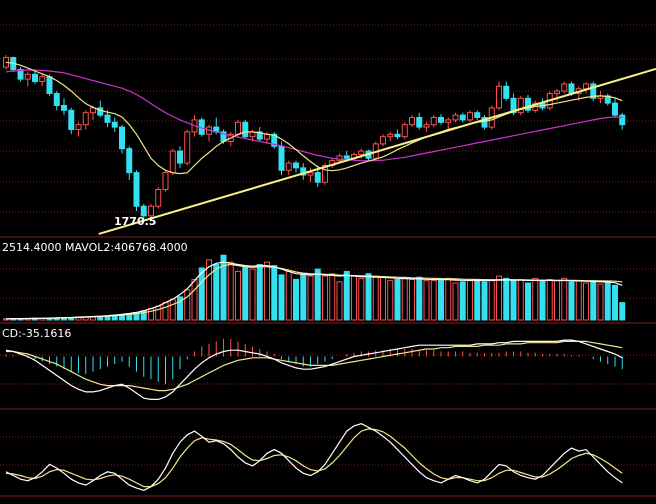 This screenshot has height=504, width=656. I want to click on macd-dif-line, so click(314, 369).